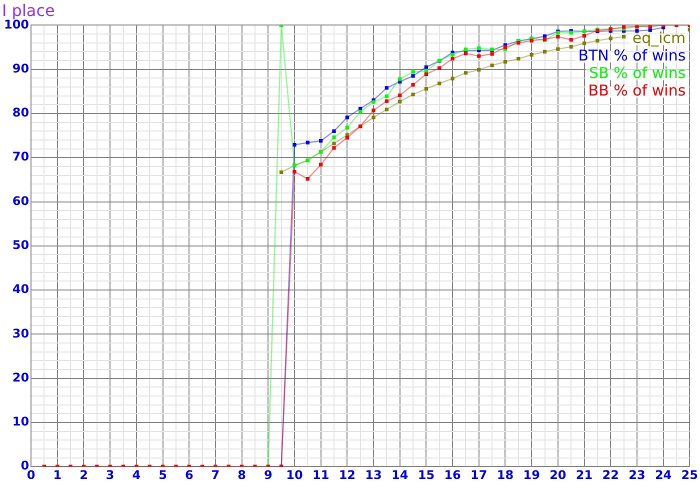 The height and width of the screenshot is (489, 700). What do you see at coordinates (505, 475) in the screenshot?
I see `x-tick-label: 18` at bounding box center [505, 475].